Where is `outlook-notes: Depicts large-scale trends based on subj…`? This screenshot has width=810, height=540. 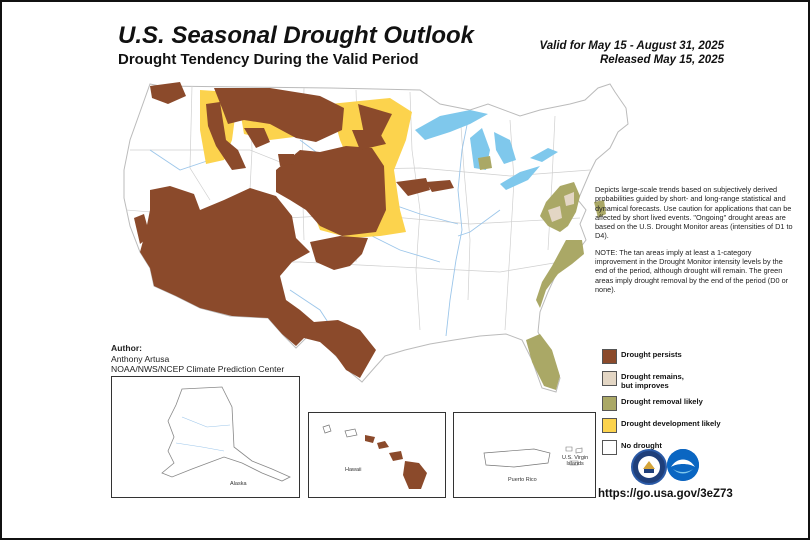 outlook-notes: Depicts large-scale trends based on subj… is located at coordinates (695, 243).